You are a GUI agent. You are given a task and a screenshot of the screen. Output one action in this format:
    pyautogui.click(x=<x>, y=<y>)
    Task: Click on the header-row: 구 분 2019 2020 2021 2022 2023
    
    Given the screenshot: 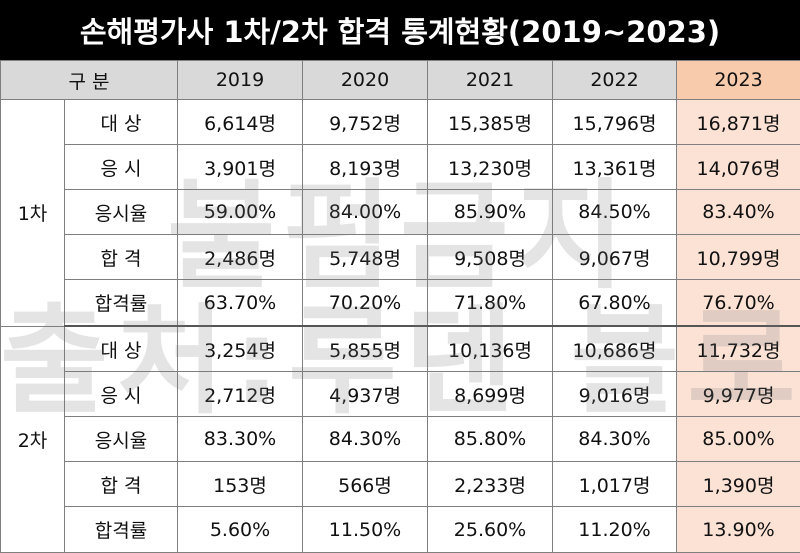 What is the action you would take?
    pyautogui.click(x=400, y=80)
    